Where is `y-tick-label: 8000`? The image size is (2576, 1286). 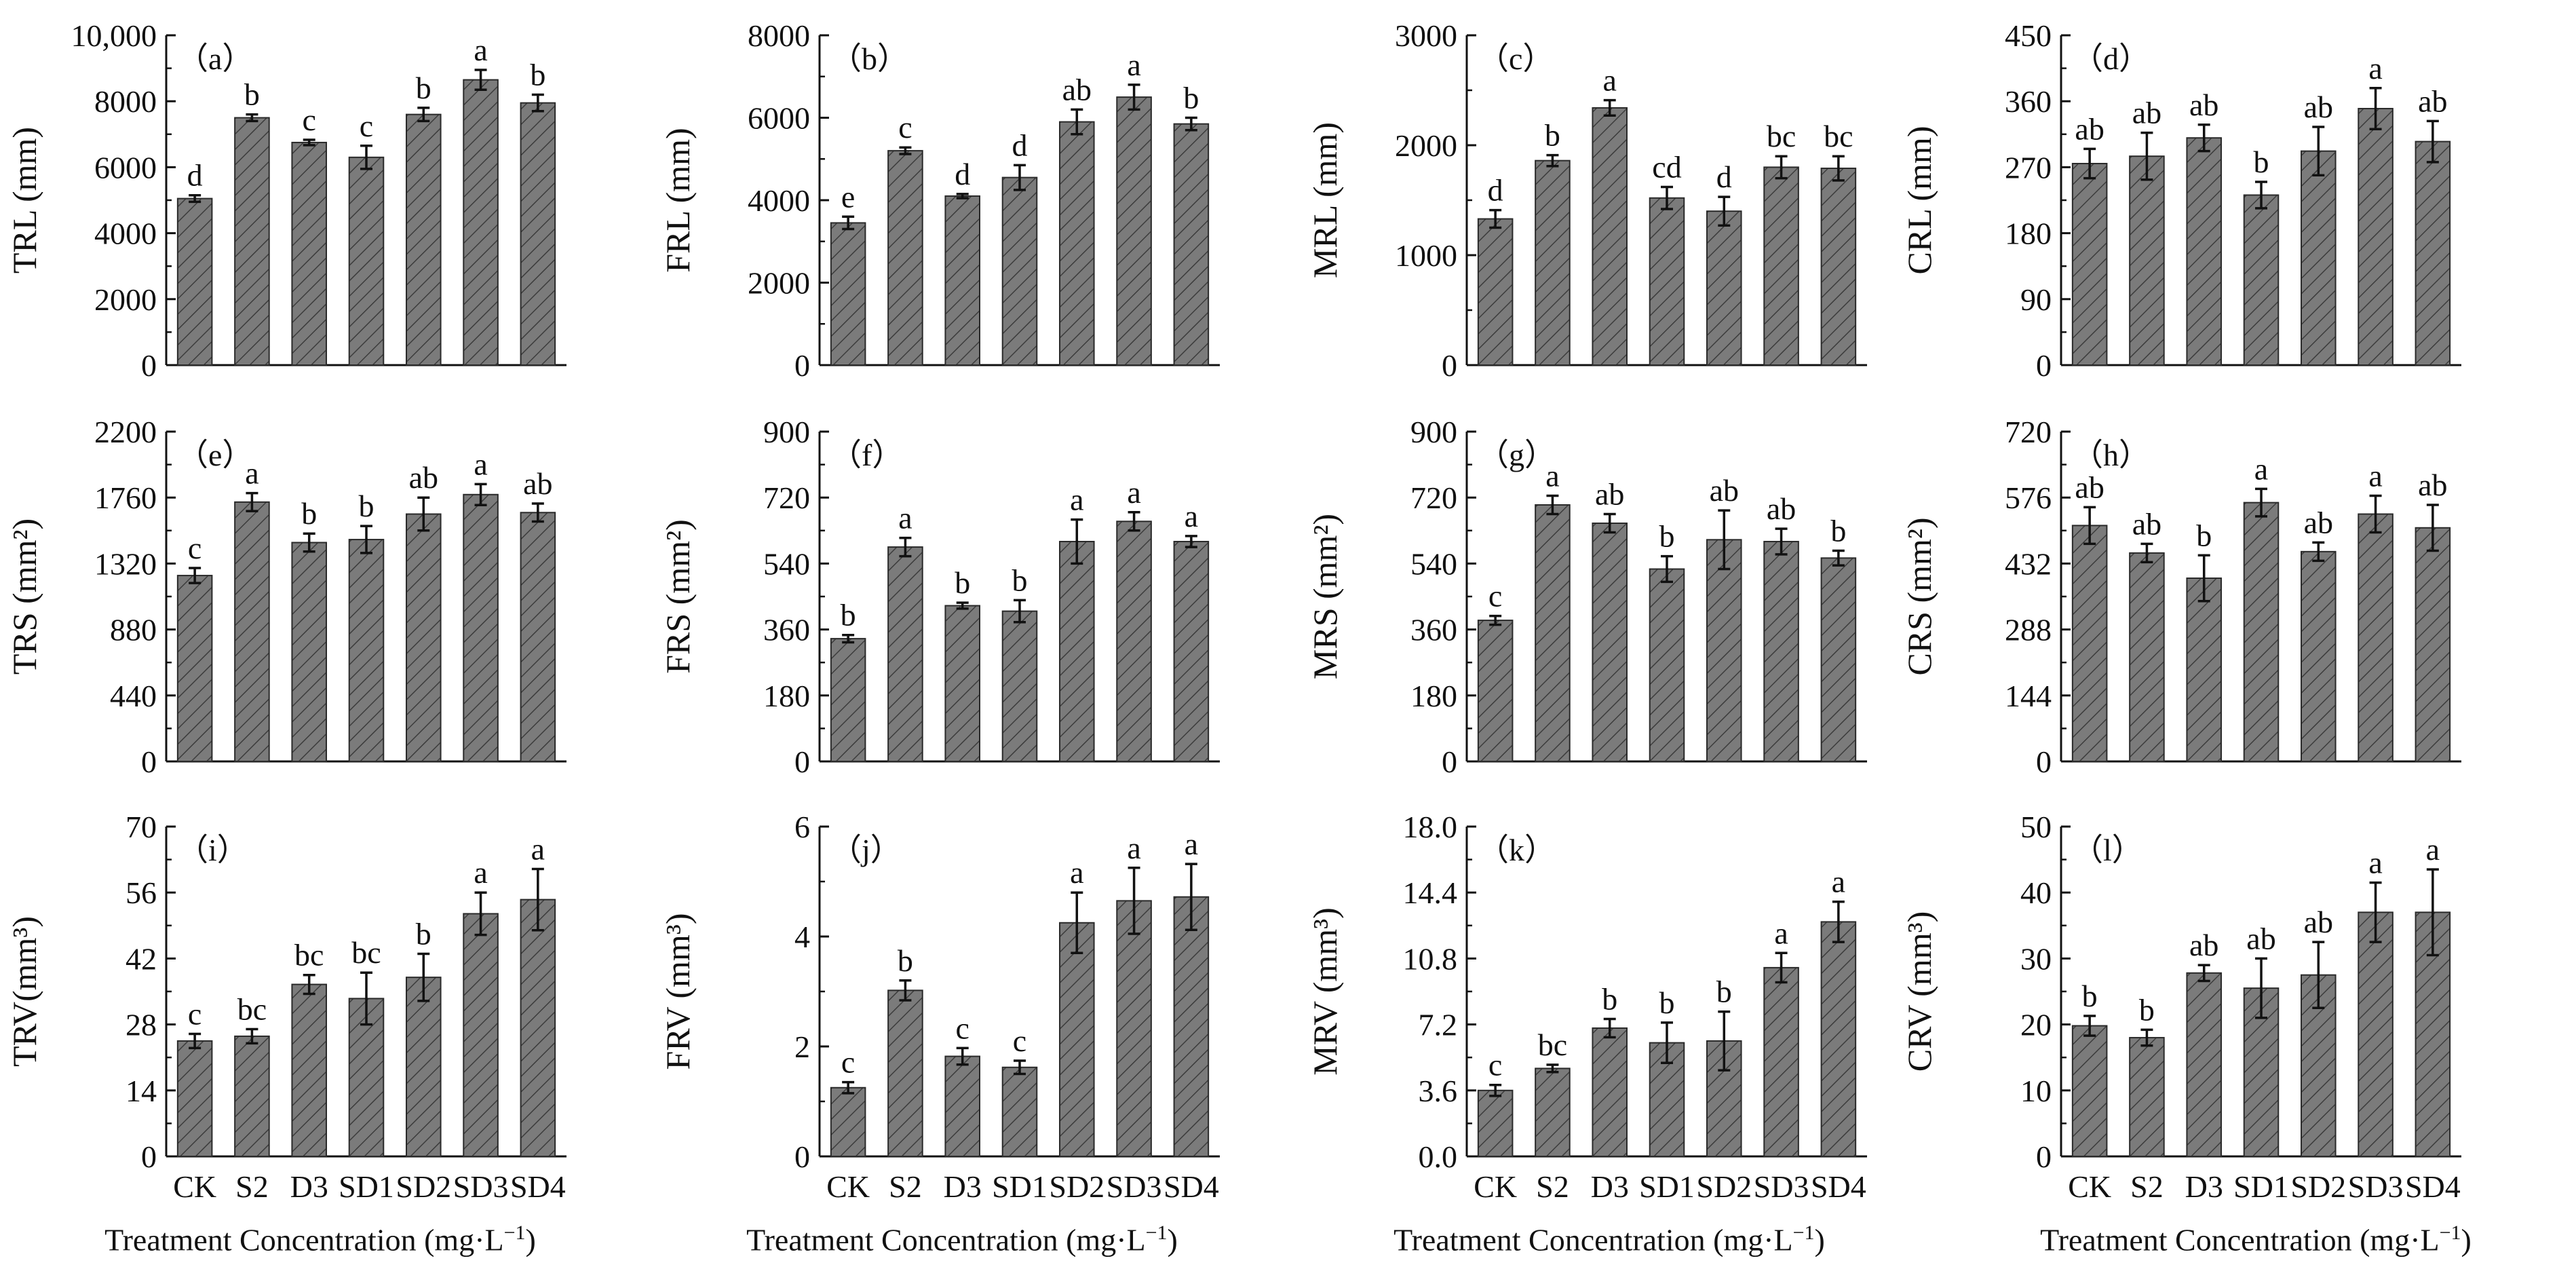
y-tick-label: 8000 is located at coordinates (779, 35).